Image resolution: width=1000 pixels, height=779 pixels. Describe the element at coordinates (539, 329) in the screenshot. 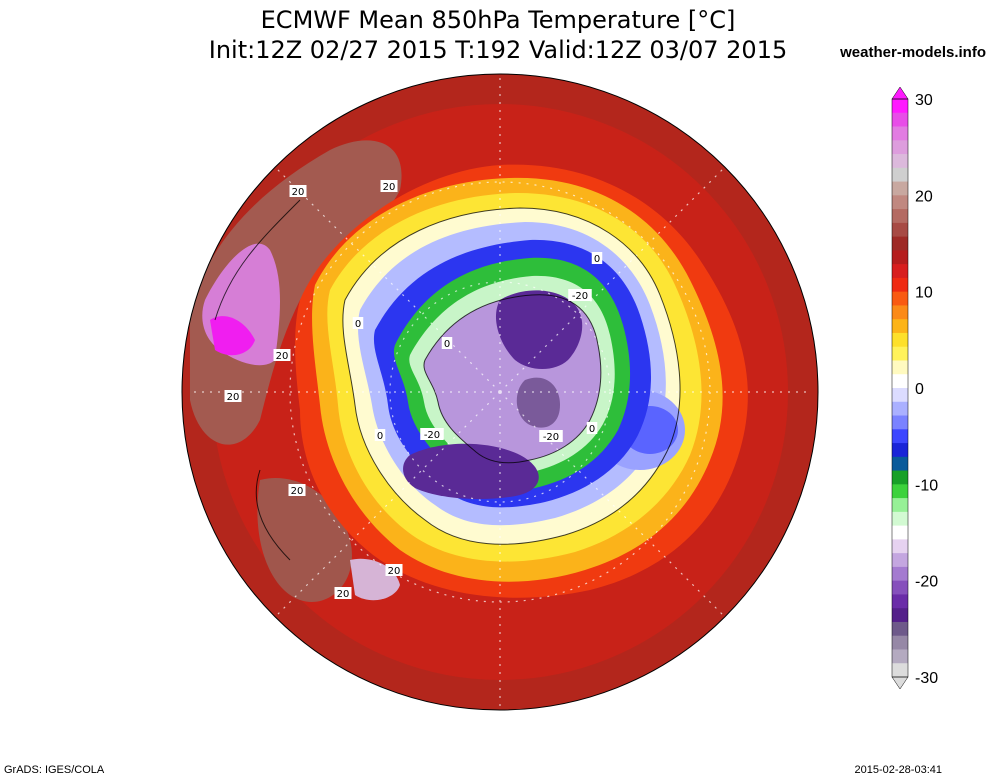

I see `core-north` at that location.